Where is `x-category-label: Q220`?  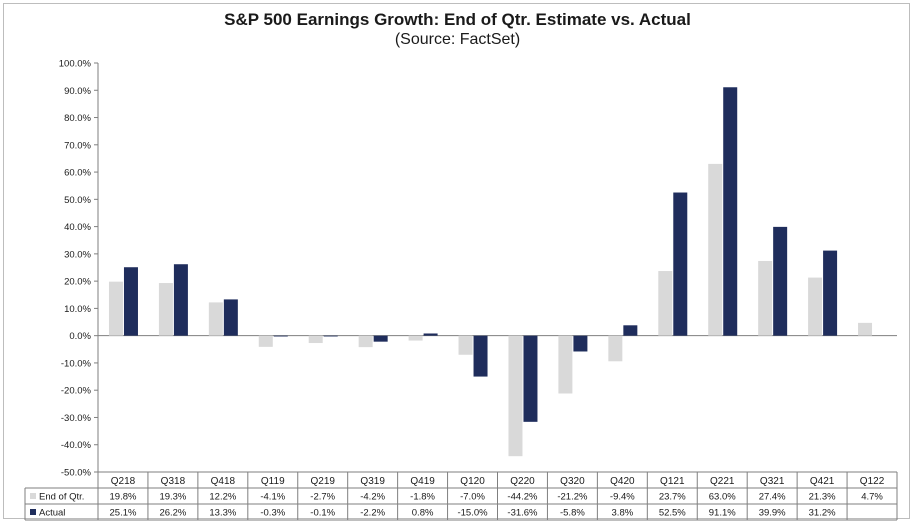 x-category-label: Q220 is located at coordinates (522, 481).